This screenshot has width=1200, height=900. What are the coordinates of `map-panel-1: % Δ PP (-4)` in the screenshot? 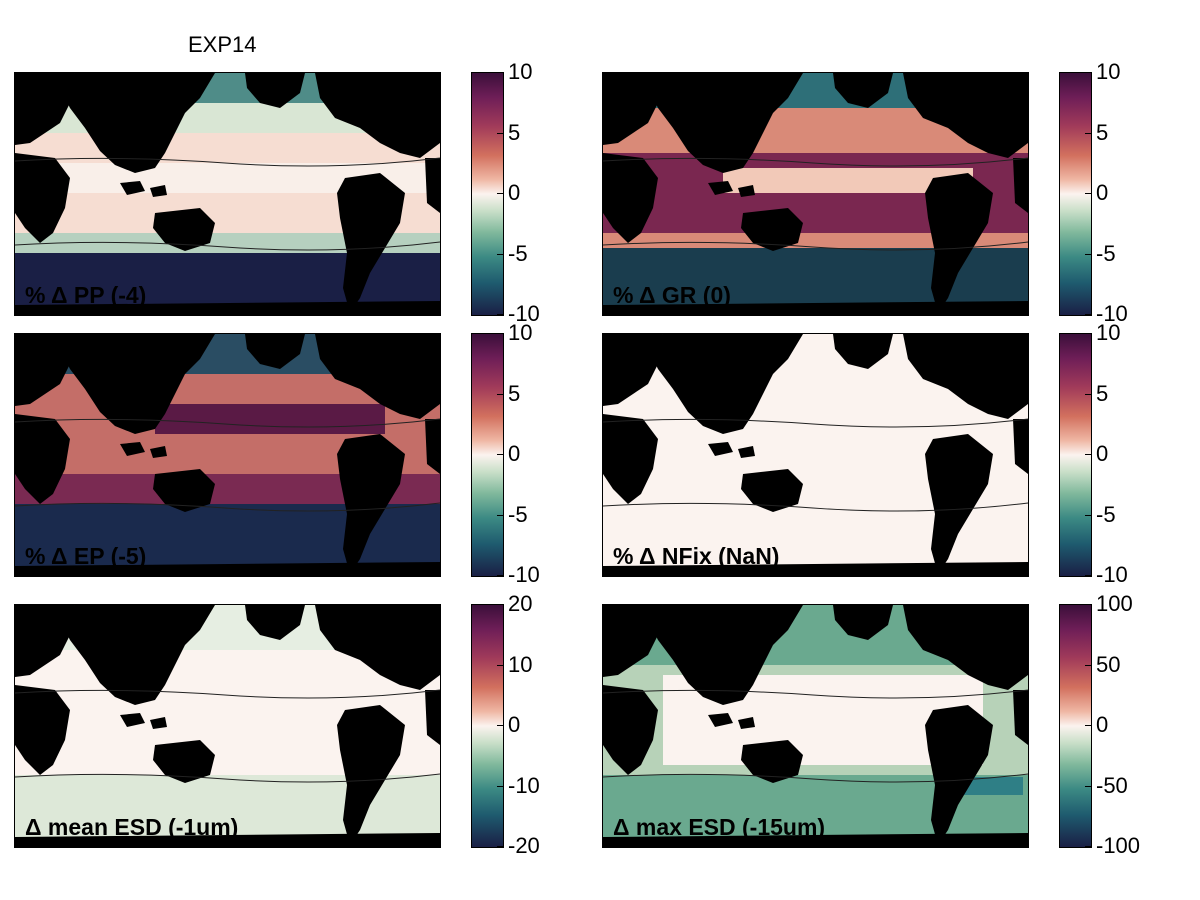 It's located at (227, 194).